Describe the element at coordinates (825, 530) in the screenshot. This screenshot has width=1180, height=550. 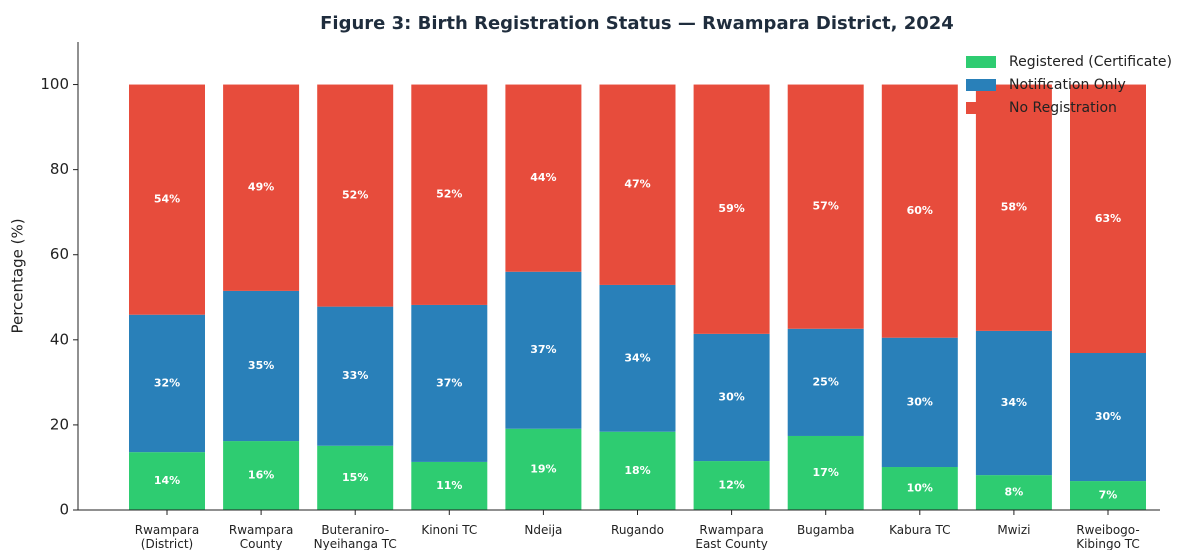
I see `x-tick-label: Bugamba` at that location.